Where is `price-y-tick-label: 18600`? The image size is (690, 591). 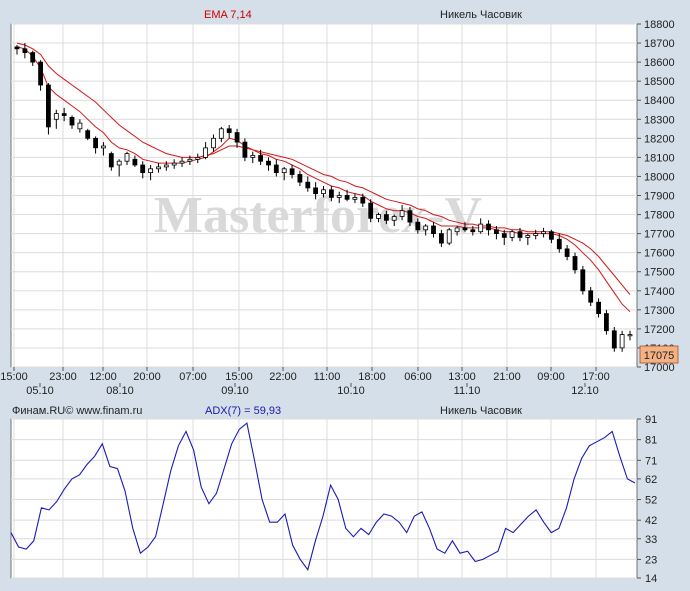
price-y-tick-label: 18600 is located at coordinates (659, 63).